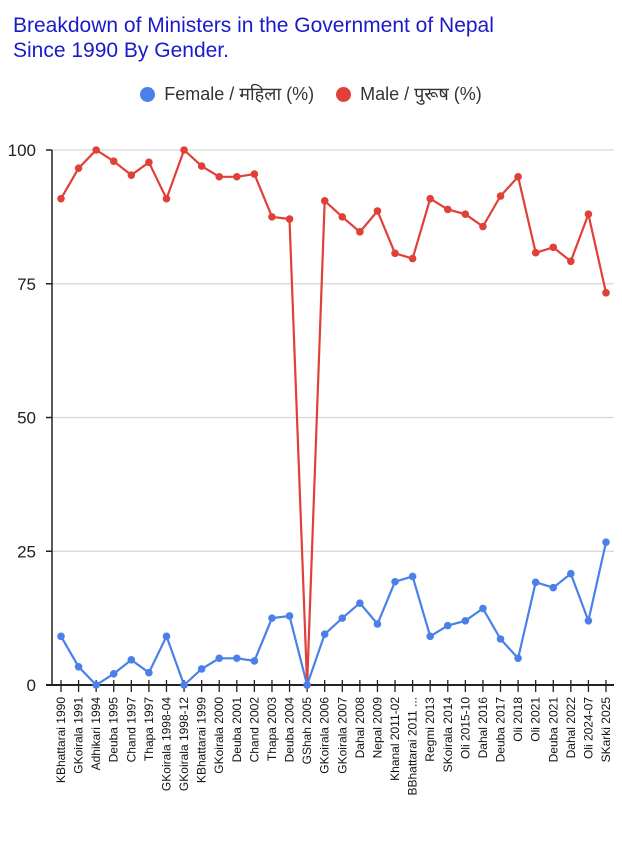  Describe the element at coordinates (184, 744) in the screenshot. I see `x-tick-label: GKoirala 1998-12` at that location.